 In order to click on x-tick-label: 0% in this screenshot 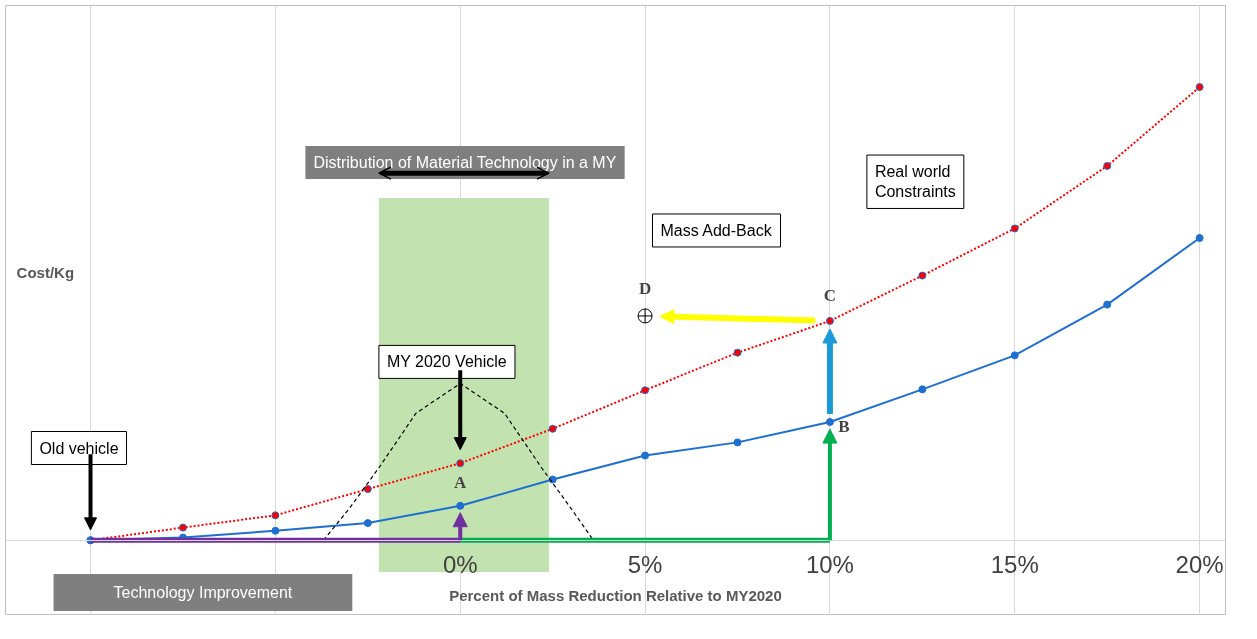, I will do `click(460, 565)`.